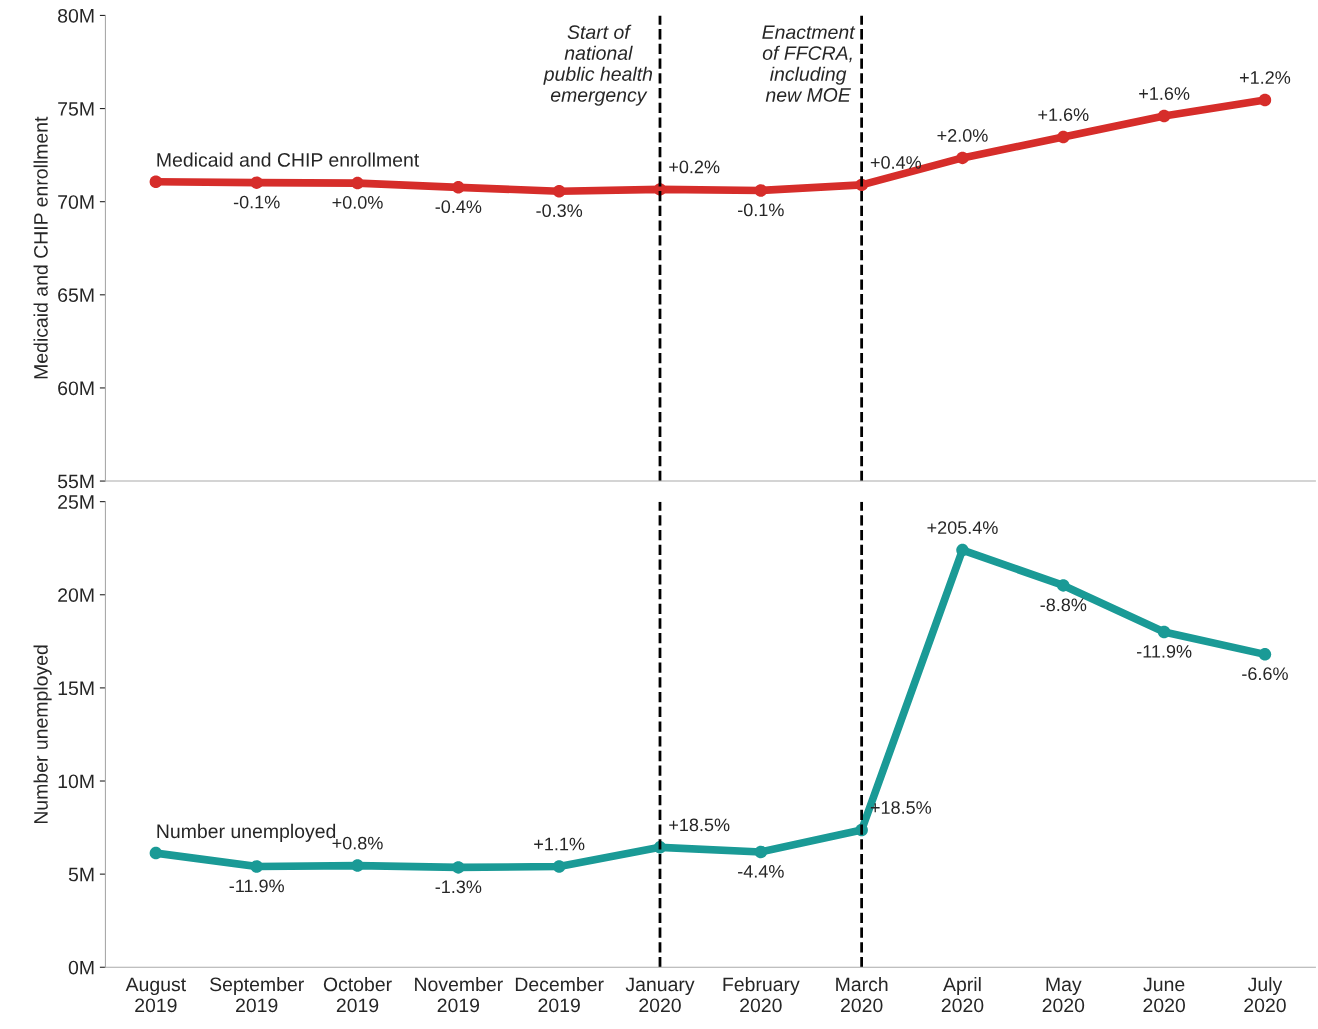 The image size is (1318, 1029). Describe the element at coordinates (76, 502) in the screenshot. I see `y-tick-label: 25M` at that location.